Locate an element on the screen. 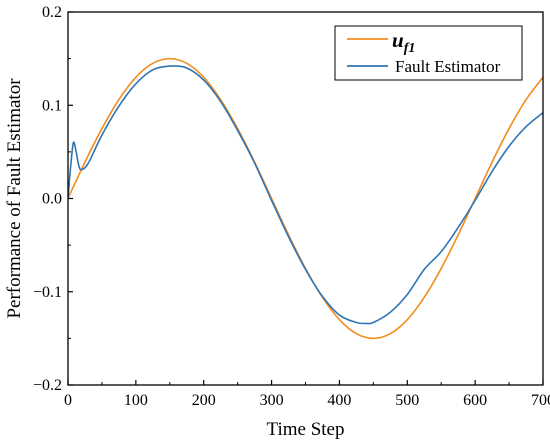 The height and width of the screenshot is (443, 550). y-tick-label--0.1: −0.1 is located at coordinates (47, 292).